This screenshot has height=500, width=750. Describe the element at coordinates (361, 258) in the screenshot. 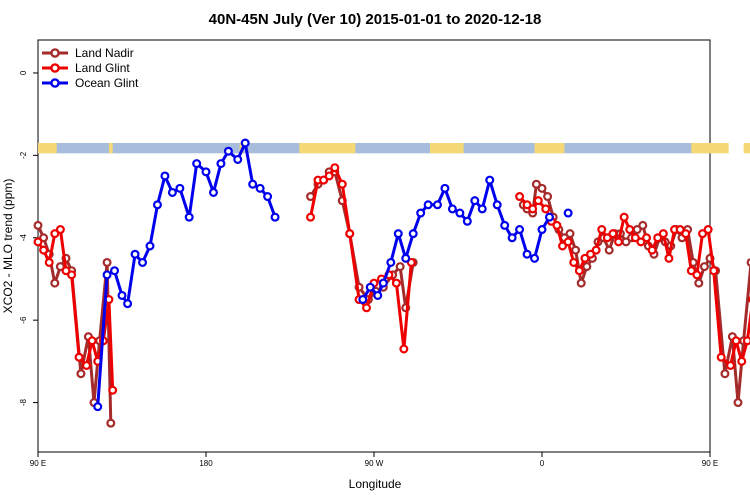

I see `series-line` at that location.